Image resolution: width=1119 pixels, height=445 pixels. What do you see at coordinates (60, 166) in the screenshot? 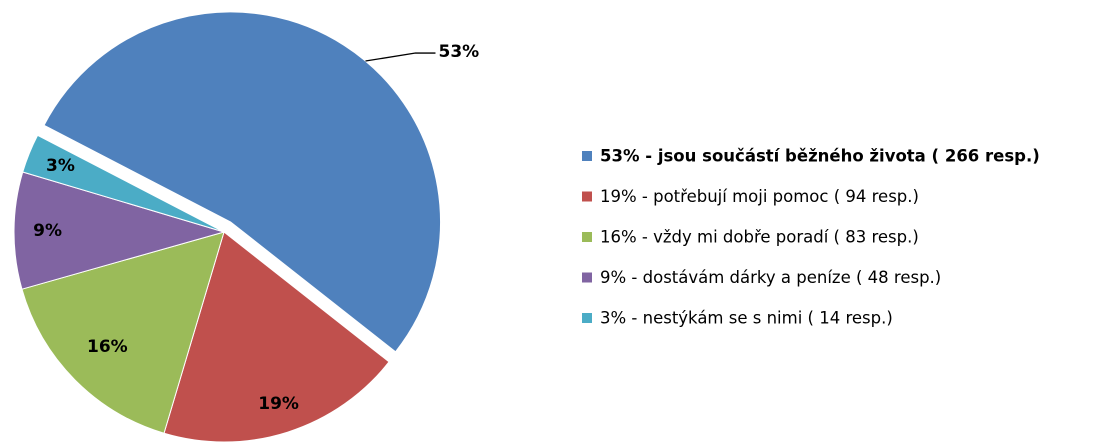
I see `data-label: 3%` at bounding box center [60, 166].